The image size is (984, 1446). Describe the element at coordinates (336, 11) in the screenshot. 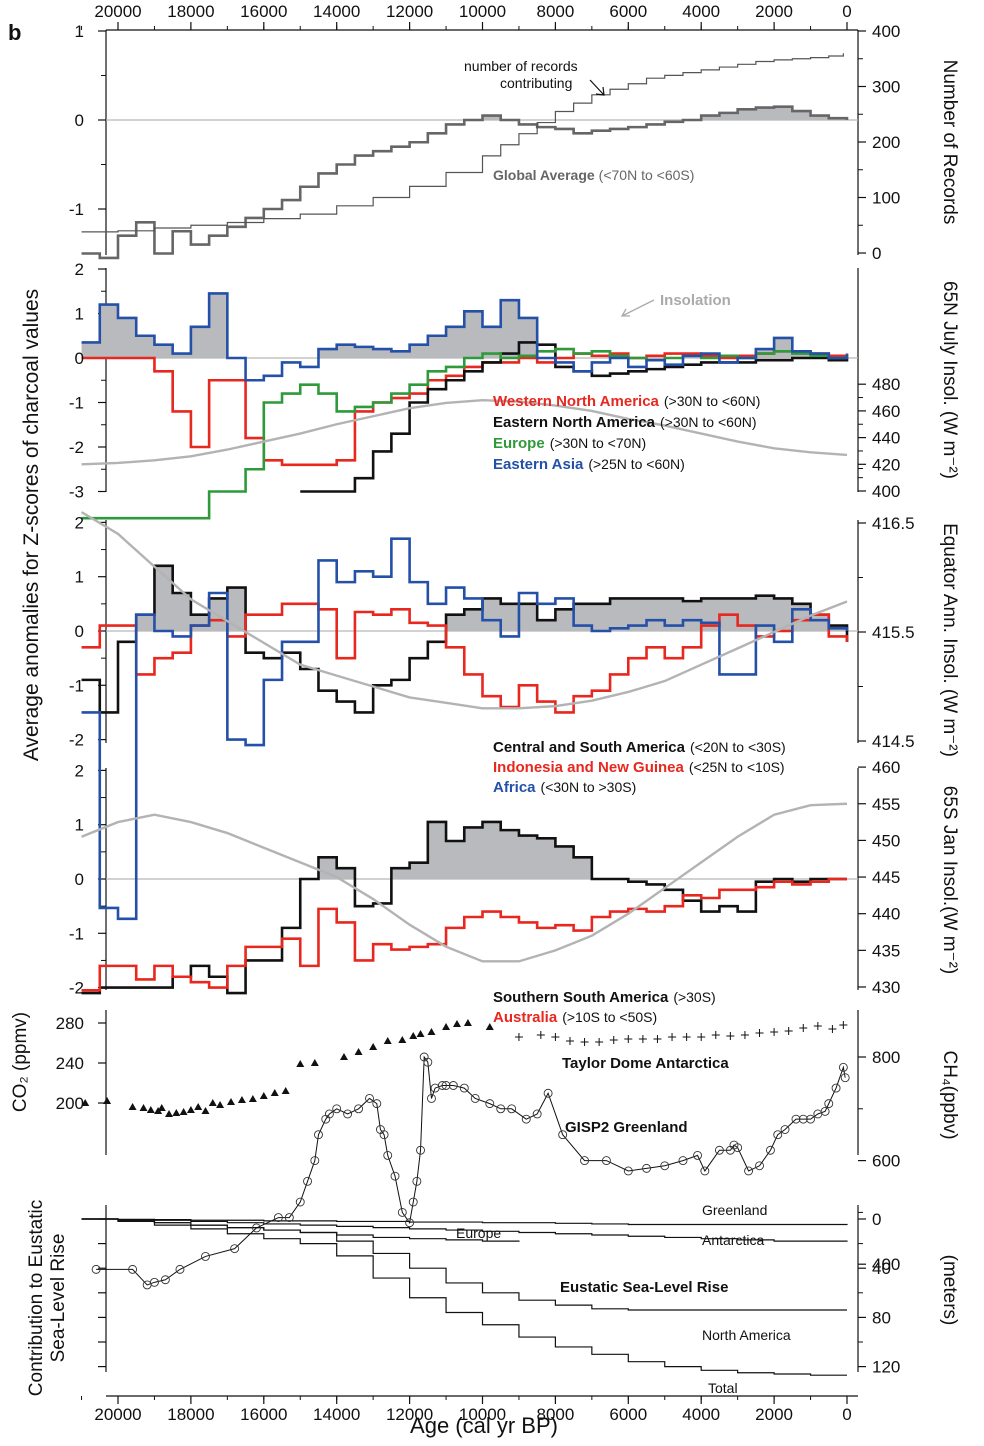

I see `top-tick-label: 14000` at that location.